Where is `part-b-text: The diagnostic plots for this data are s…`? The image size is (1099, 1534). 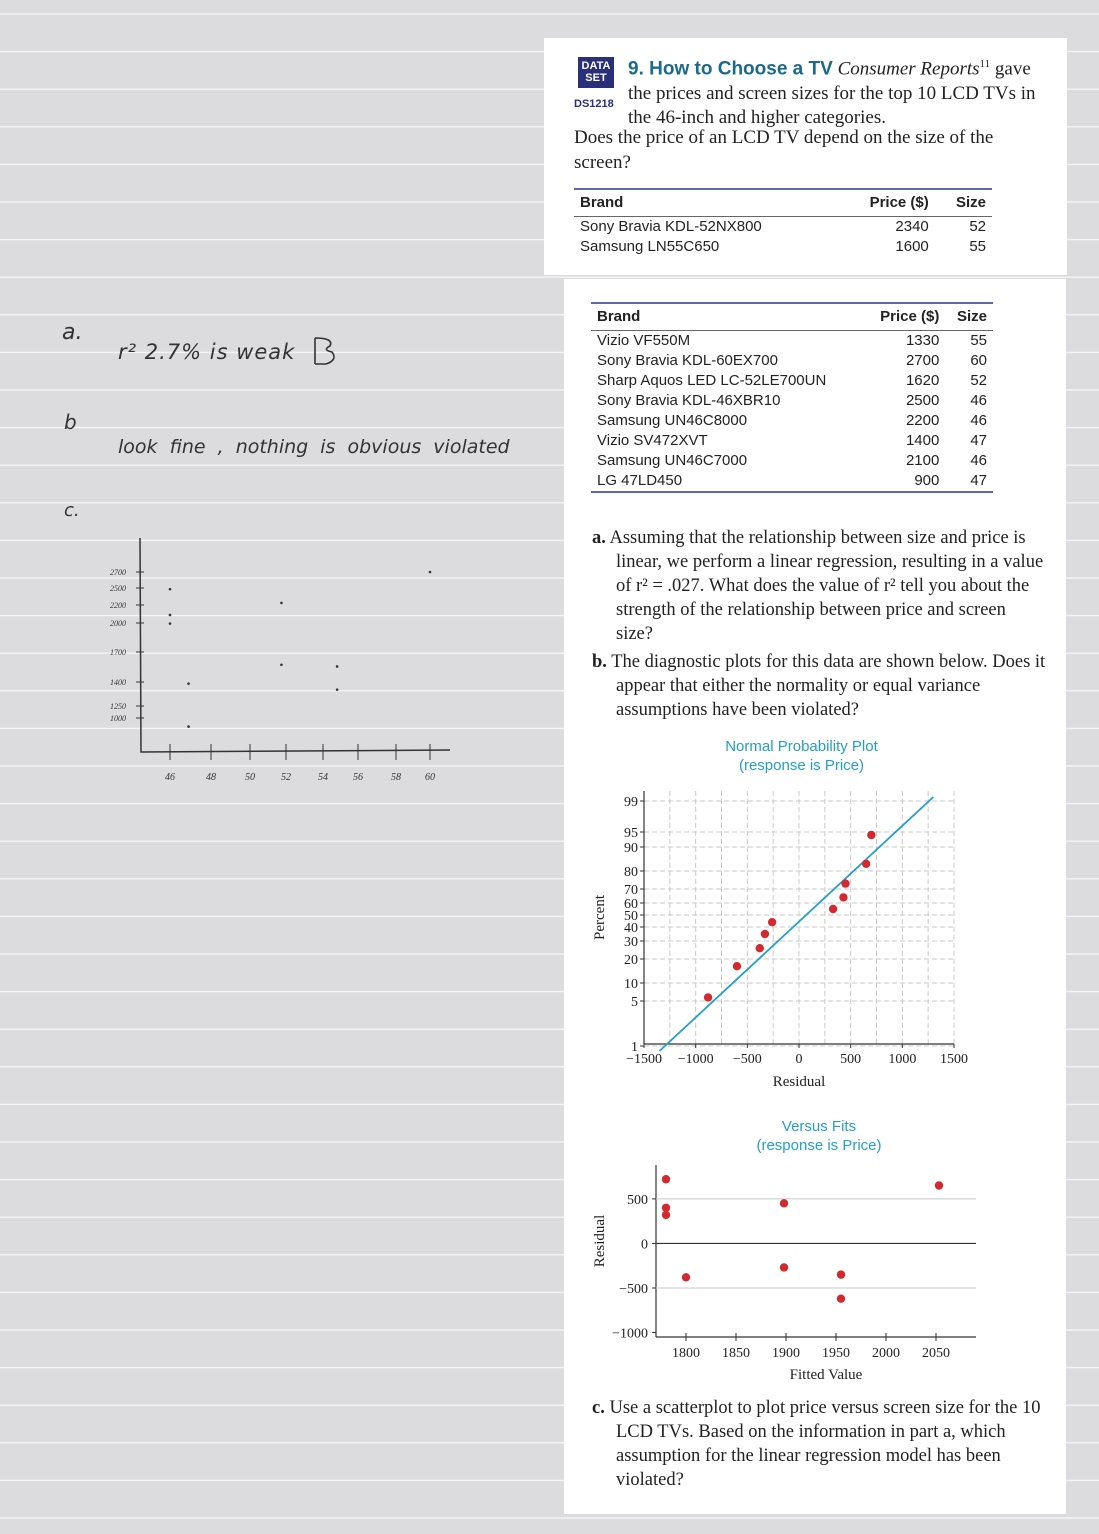
part-b-text: The diagnostic plots for this data are s… is located at coordinates (828, 686).